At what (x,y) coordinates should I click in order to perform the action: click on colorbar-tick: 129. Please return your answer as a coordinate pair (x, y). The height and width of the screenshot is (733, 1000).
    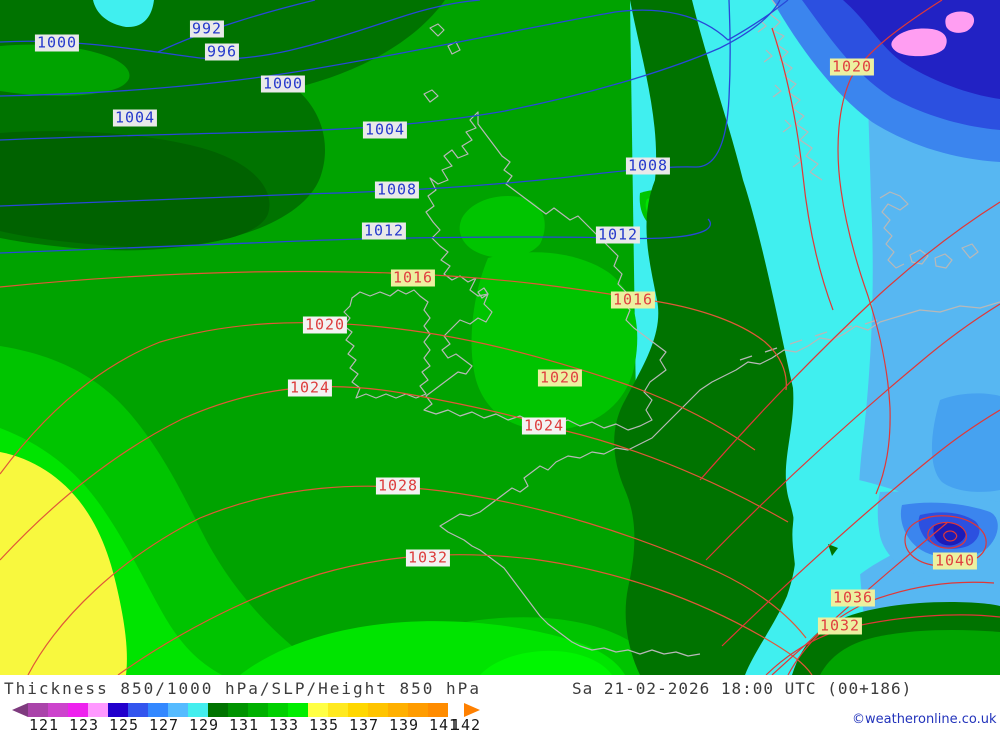
    Looking at the image, I should click on (204, 724).